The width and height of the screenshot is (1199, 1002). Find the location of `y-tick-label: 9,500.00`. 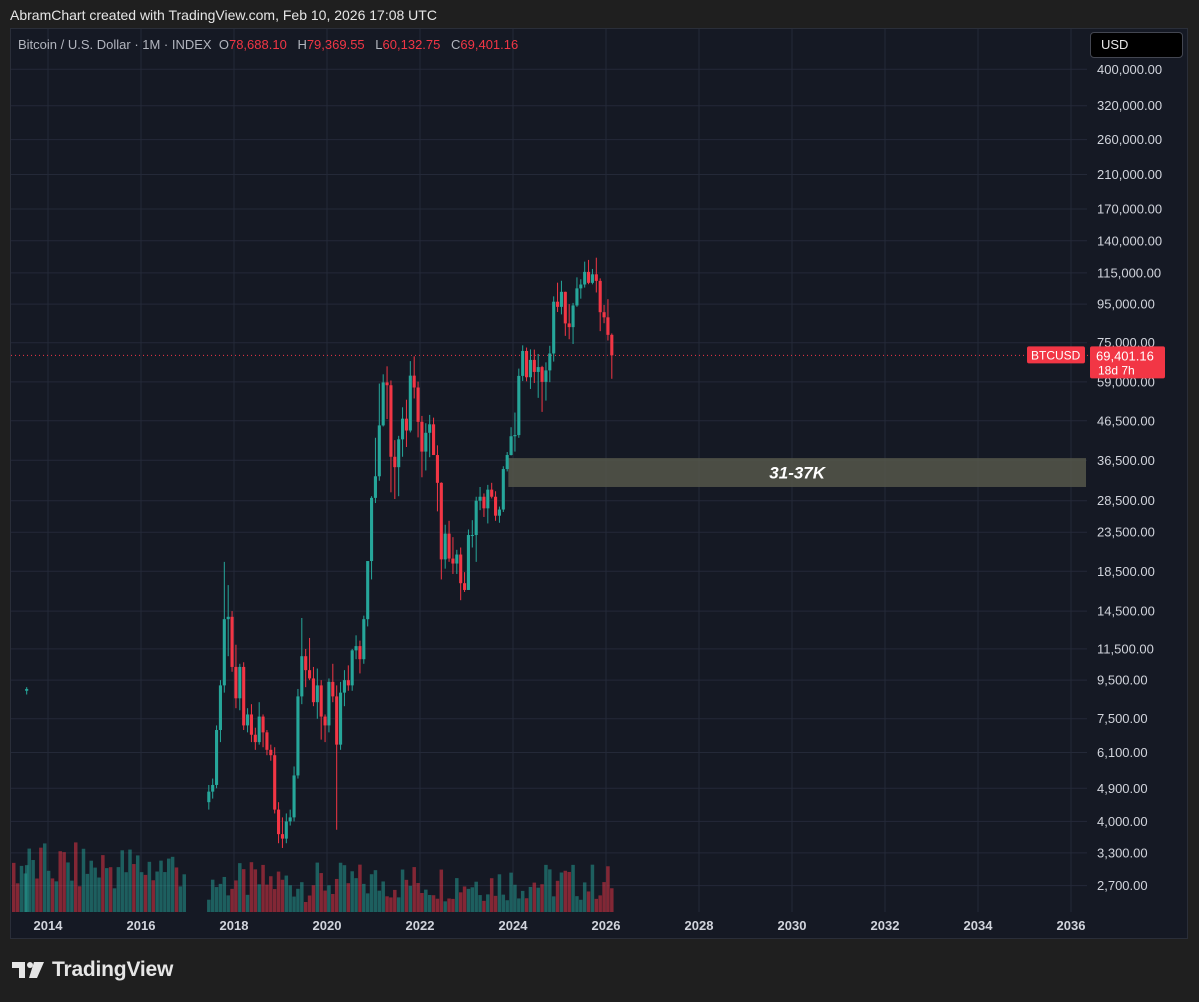

y-tick-label: 9,500.00 is located at coordinates (1122, 680).